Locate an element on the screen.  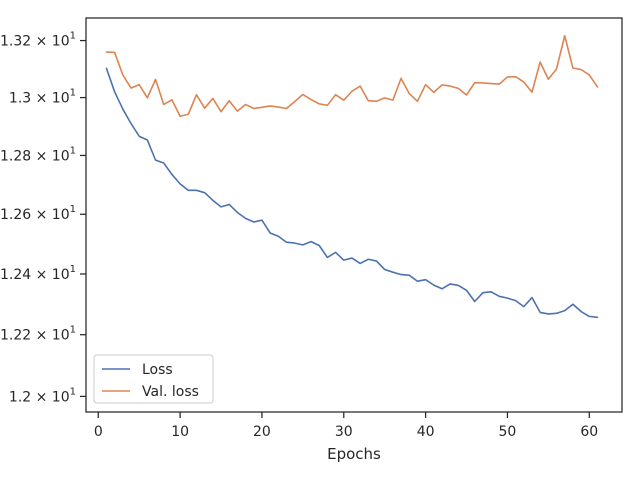
y-tick-label: 1.28 × 10¹ is located at coordinates (38, 154).